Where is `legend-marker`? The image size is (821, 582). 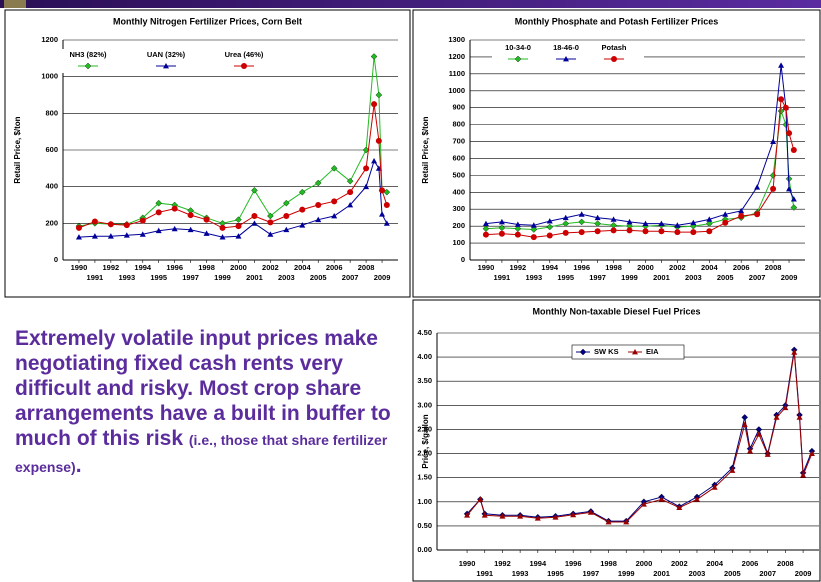
legend-marker is located at coordinates (88, 66).